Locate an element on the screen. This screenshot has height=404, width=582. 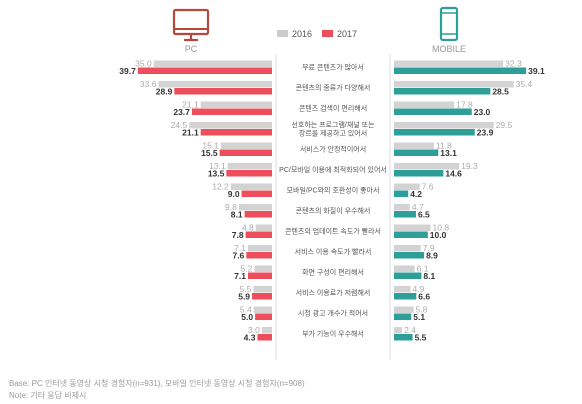
pc-value-2016: 13.1 is located at coordinates (217, 166).